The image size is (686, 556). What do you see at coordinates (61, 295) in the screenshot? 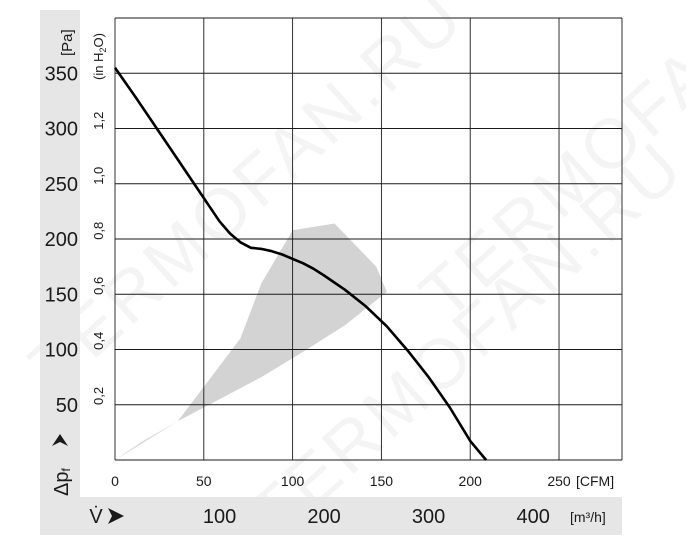
I see `pa-tick-label: 150` at bounding box center [61, 295].